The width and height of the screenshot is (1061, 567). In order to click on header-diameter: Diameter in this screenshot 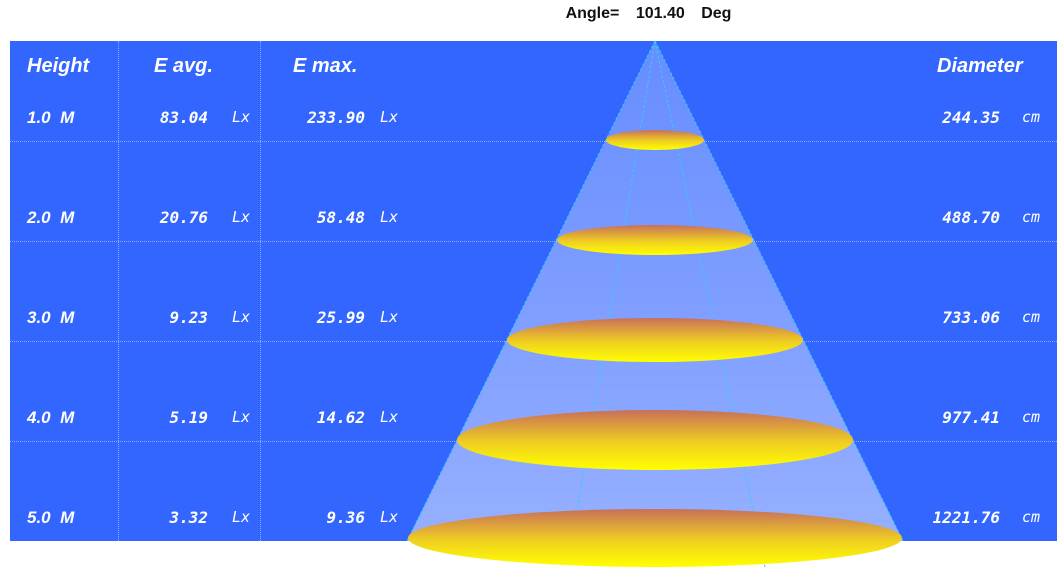, I will do `click(980, 66)`.